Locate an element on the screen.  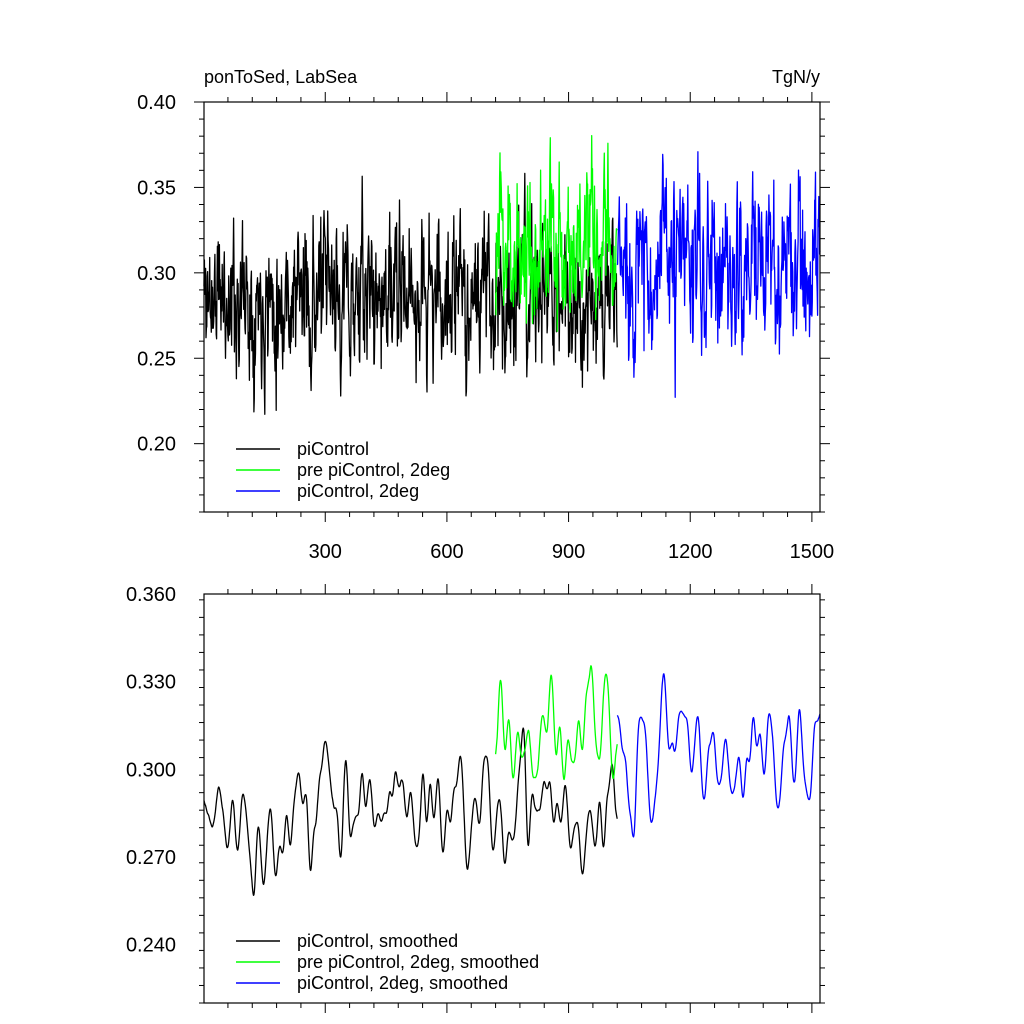
y-tick-label: 0.30 is located at coordinates (156, 274).